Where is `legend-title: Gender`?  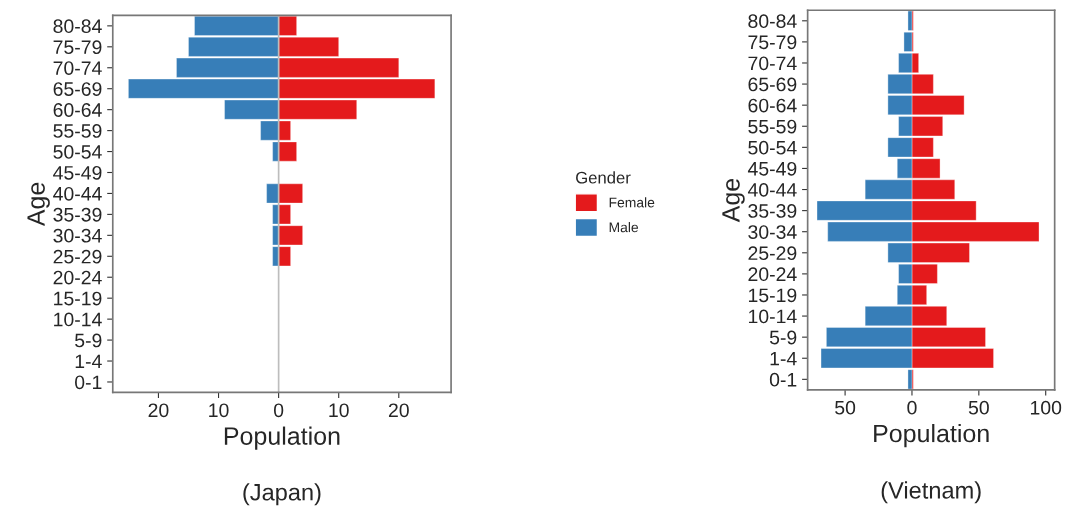
legend-title: Gender is located at coordinates (603, 177).